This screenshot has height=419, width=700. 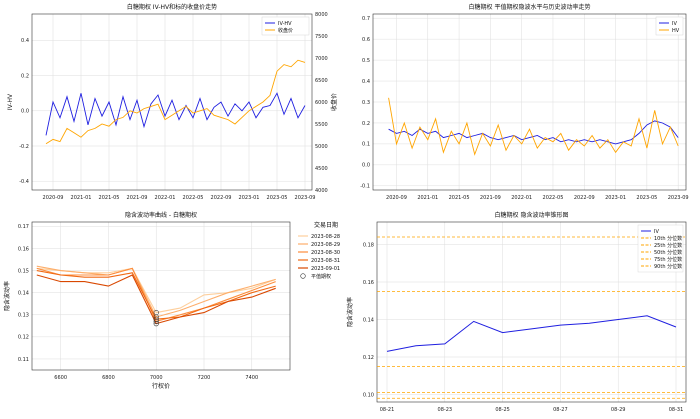 I want to click on y-tick-label: 0.11, so click(x=23, y=360).